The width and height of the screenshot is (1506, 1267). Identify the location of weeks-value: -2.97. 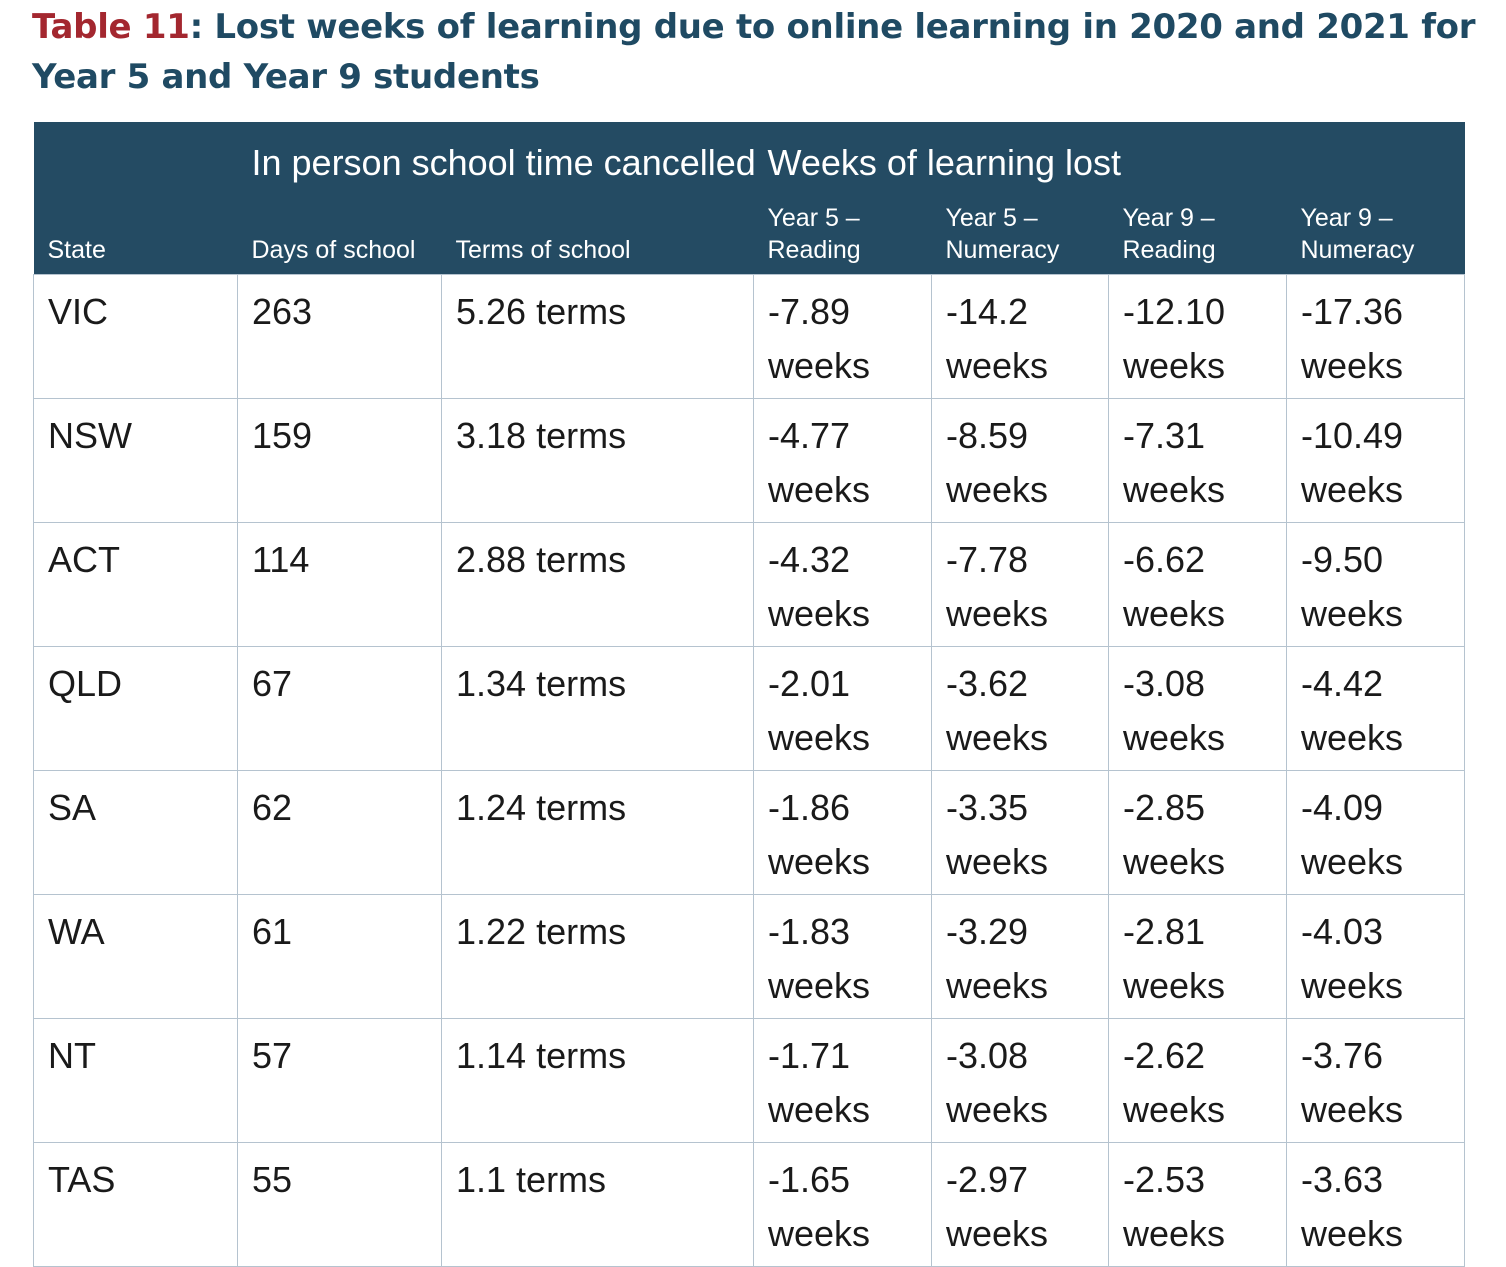
(987, 1179).